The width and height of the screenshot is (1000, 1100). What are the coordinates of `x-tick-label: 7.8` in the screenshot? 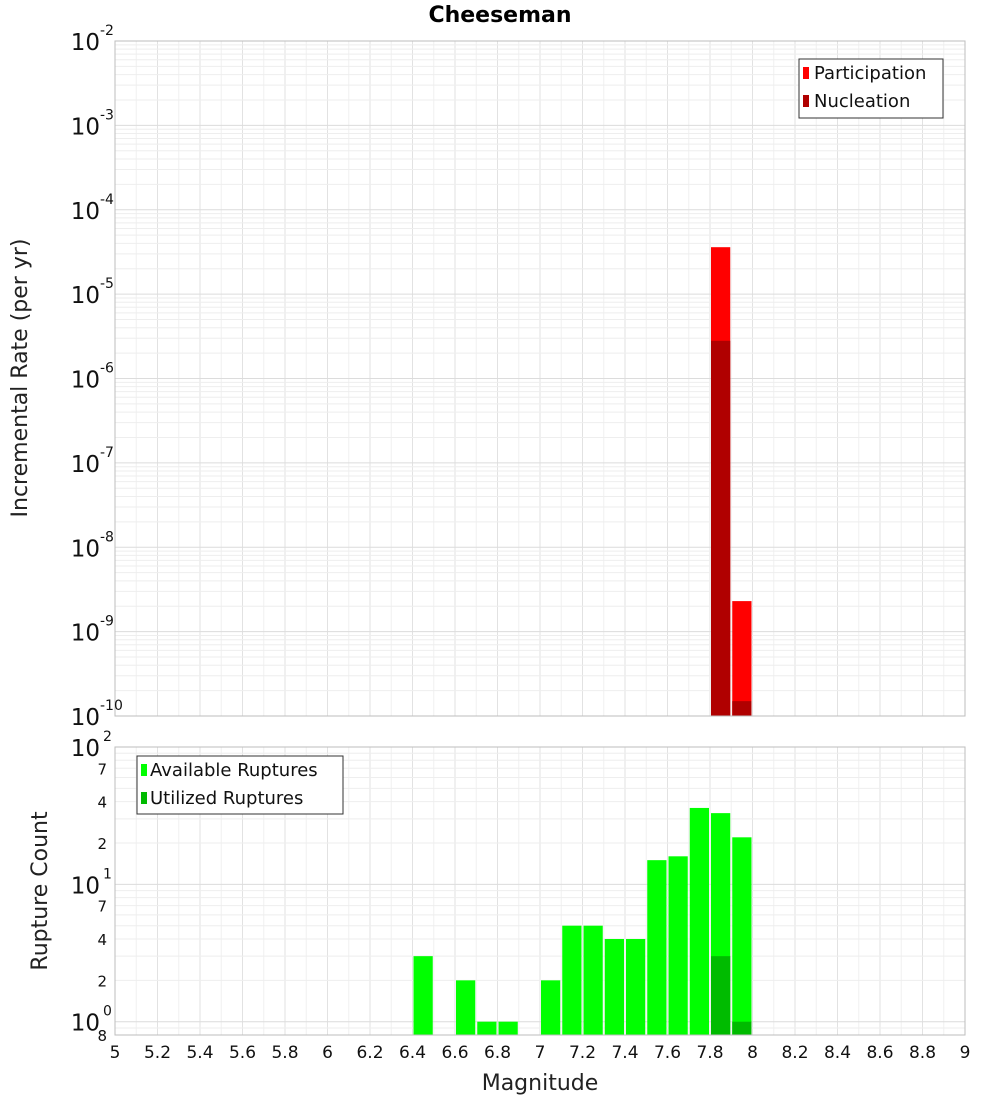 It's located at (709, 1053).